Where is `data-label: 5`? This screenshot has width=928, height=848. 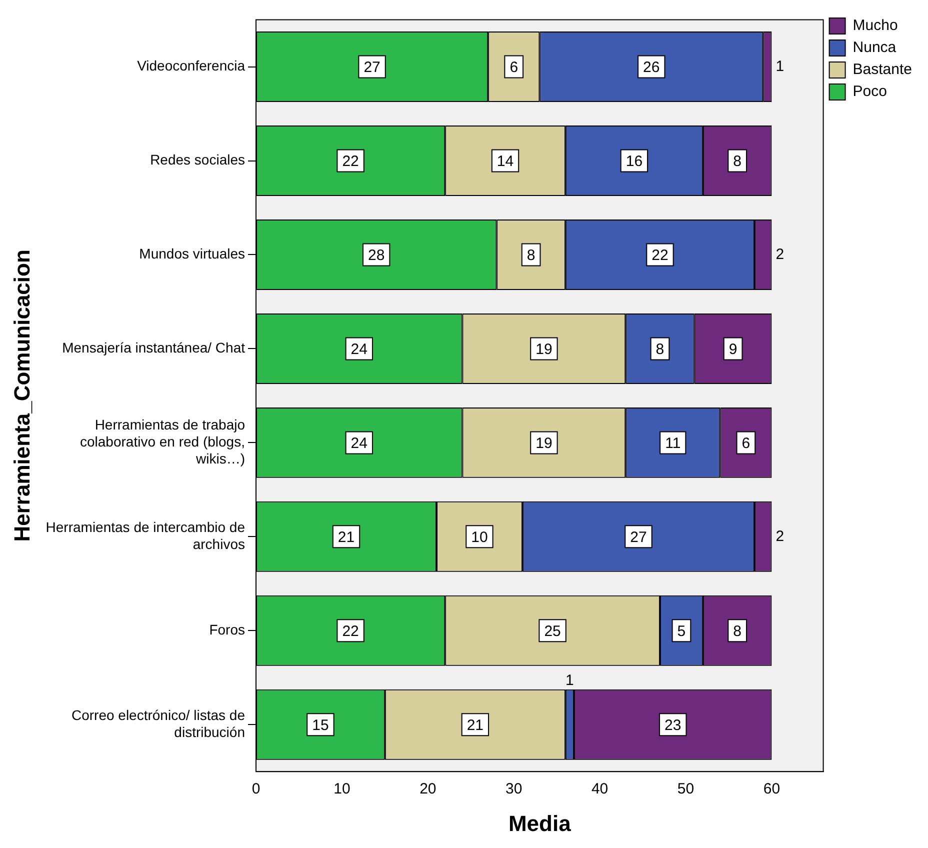
data-label: 5 is located at coordinates (681, 631).